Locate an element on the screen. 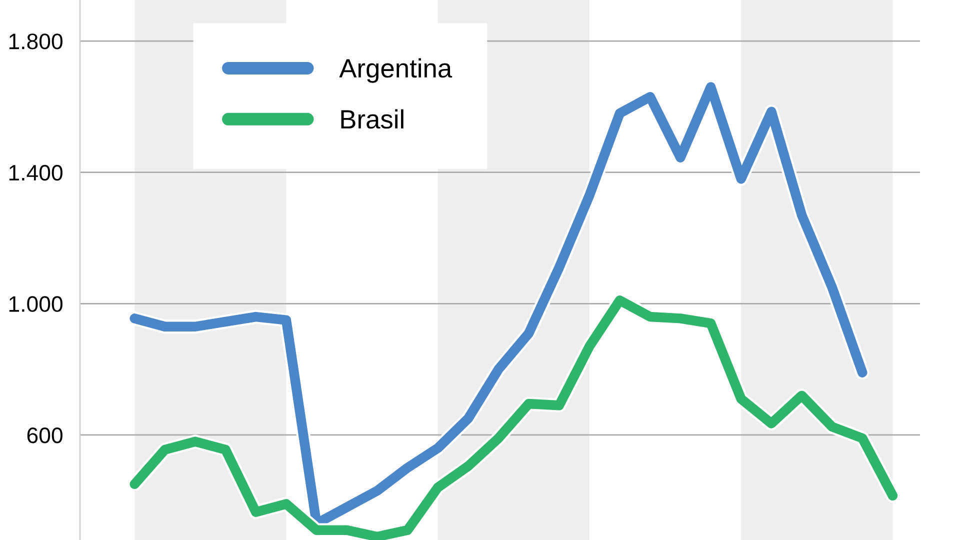 The height and width of the screenshot is (540, 960). y-tick-label: 1.000 is located at coordinates (35, 304).